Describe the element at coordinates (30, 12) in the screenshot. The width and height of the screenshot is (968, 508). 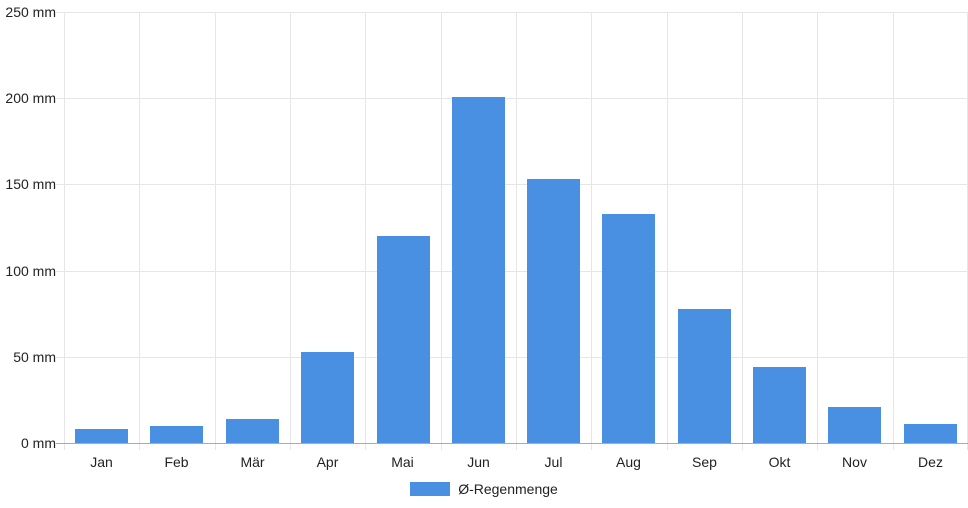
I see `y-axis-tick-label: 250 mm` at that location.